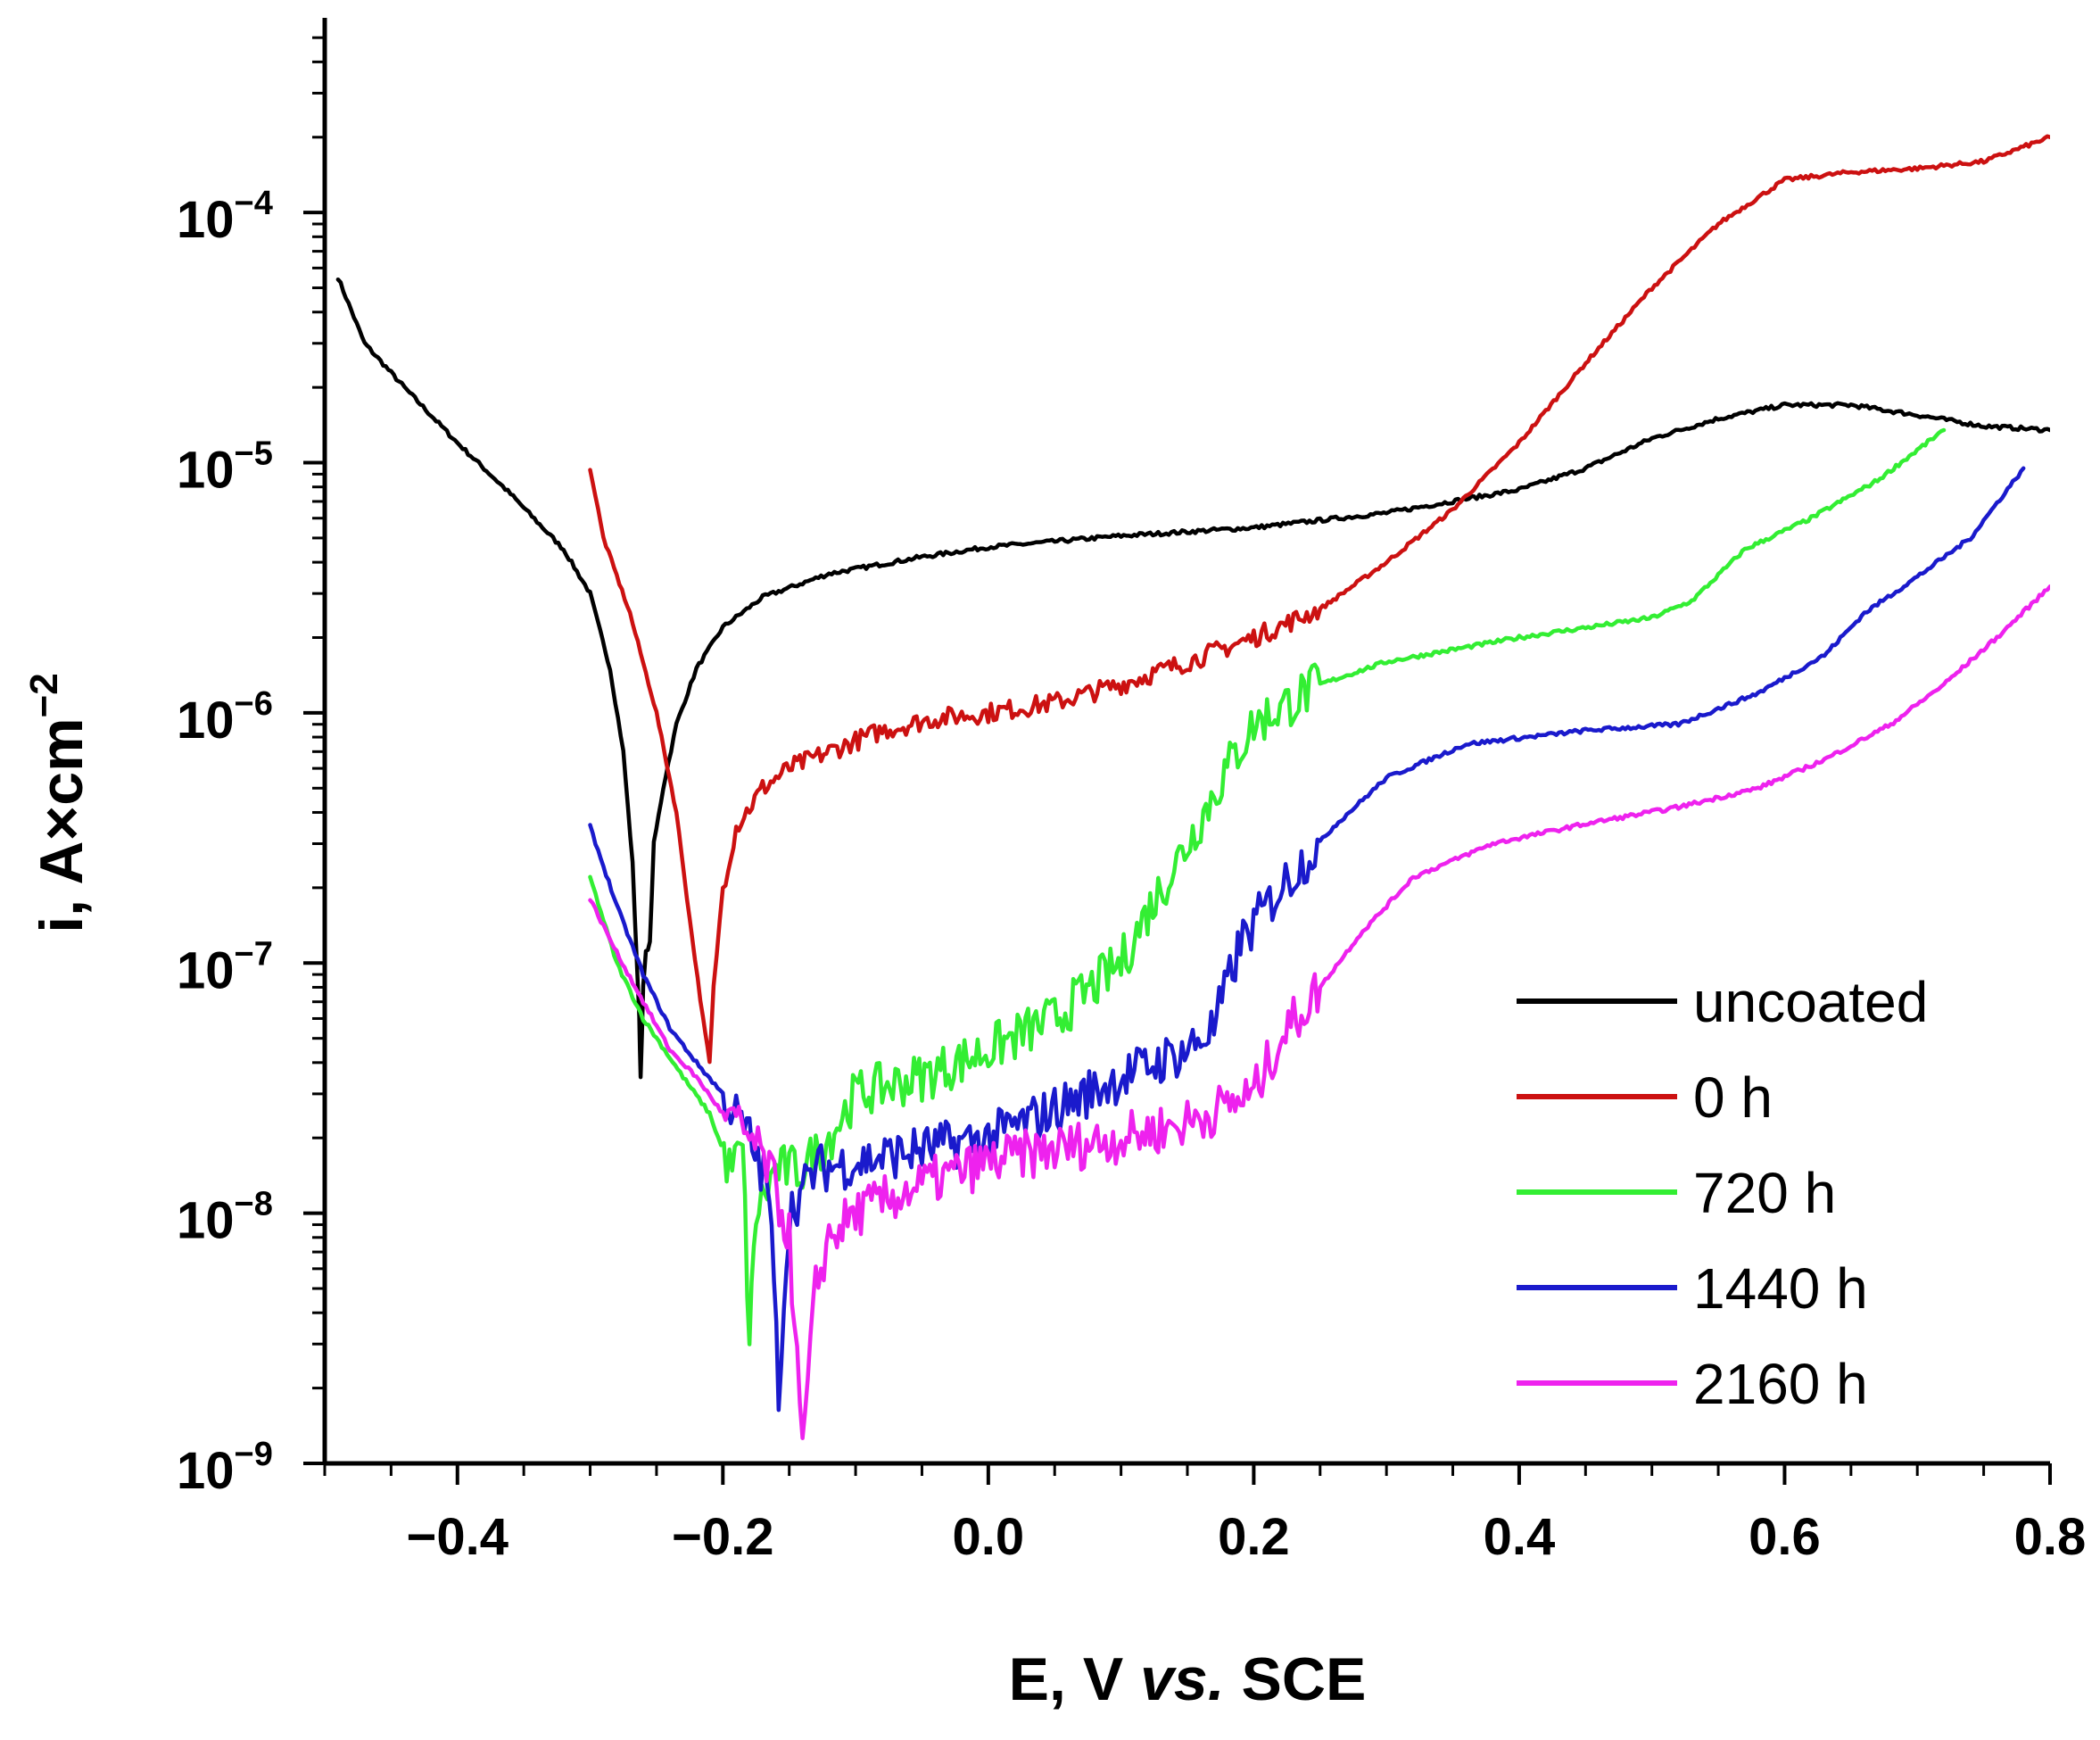  I want to click on y-ticks: 10⁻⁹ 10⁻⁸ 10⁻⁷ 10⁻⁶ 10⁻⁵ 10⁻⁴, so click(251, 768).